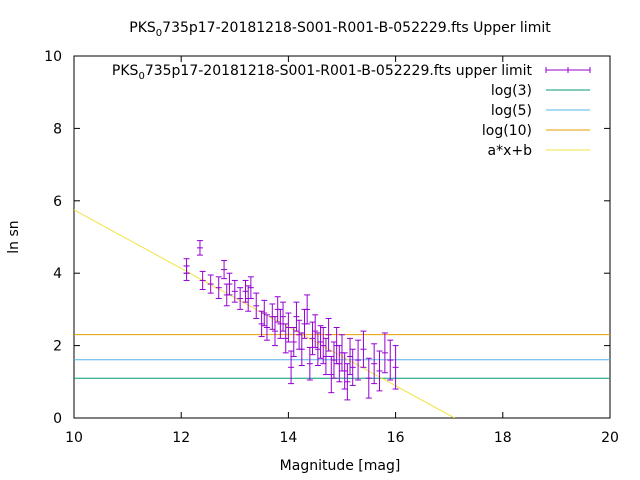  What do you see at coordinates (57, 347) in the screenshot?
I see `y-tick-label: 2` at bounding box center [57, 347].